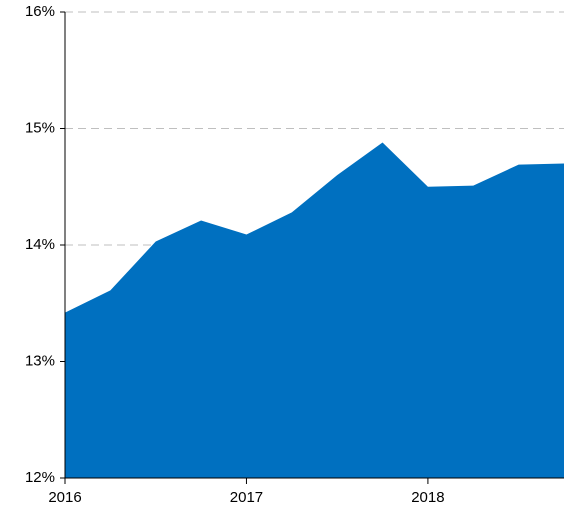 The image size is (566, 512). I want to click on x-tick-label: 2017, so click(246, 497).